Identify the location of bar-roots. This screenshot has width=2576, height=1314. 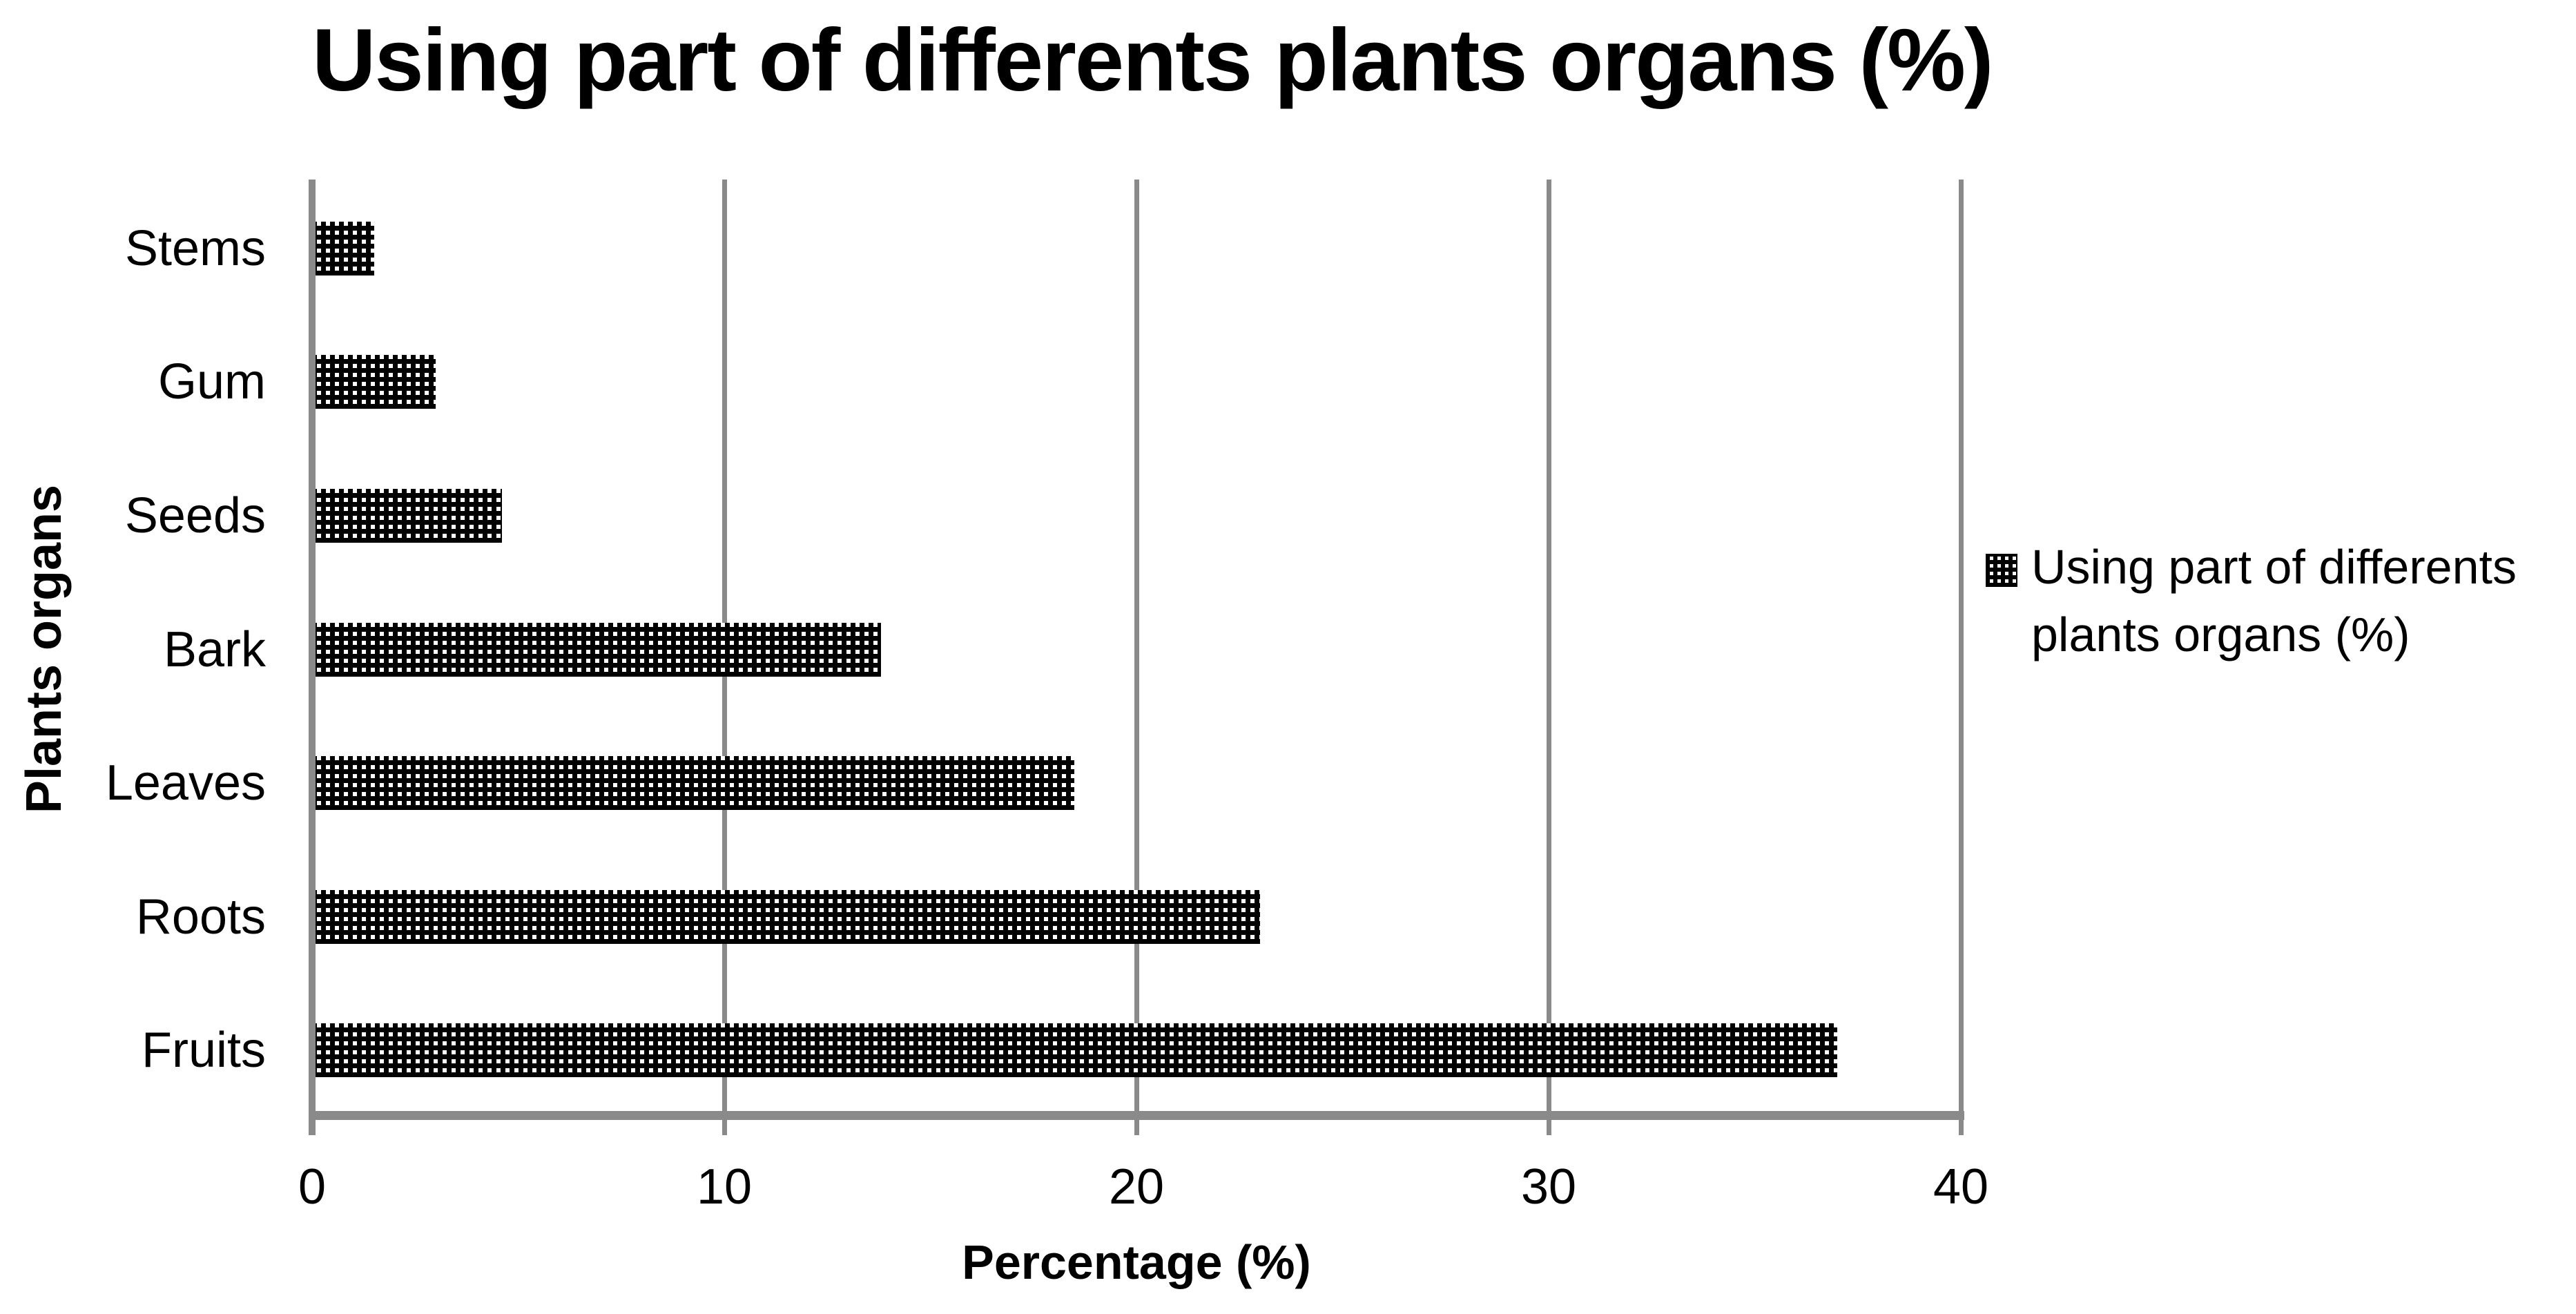
(786, 916).